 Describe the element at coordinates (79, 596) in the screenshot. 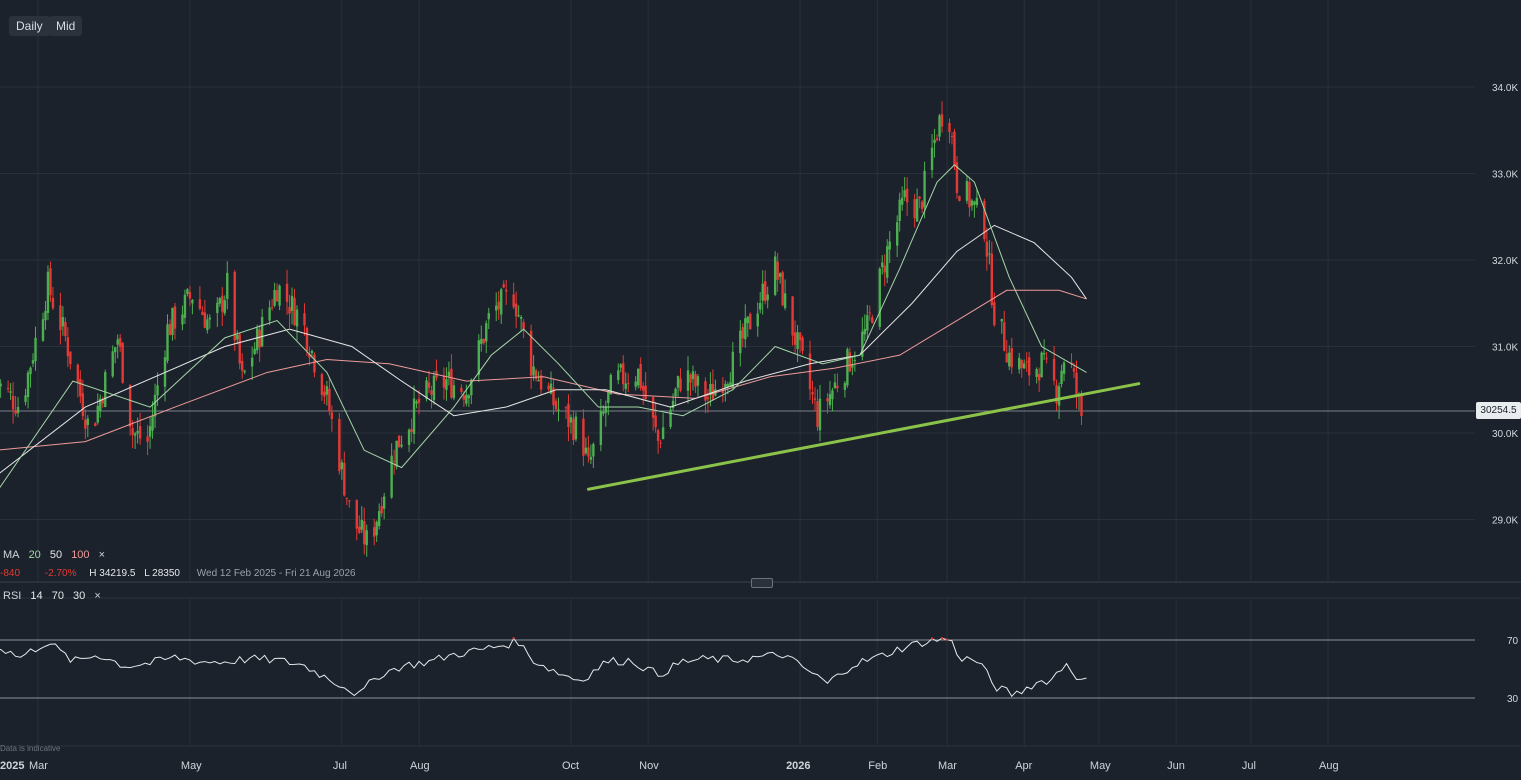

I see `rsi-lower: 30` at that location.